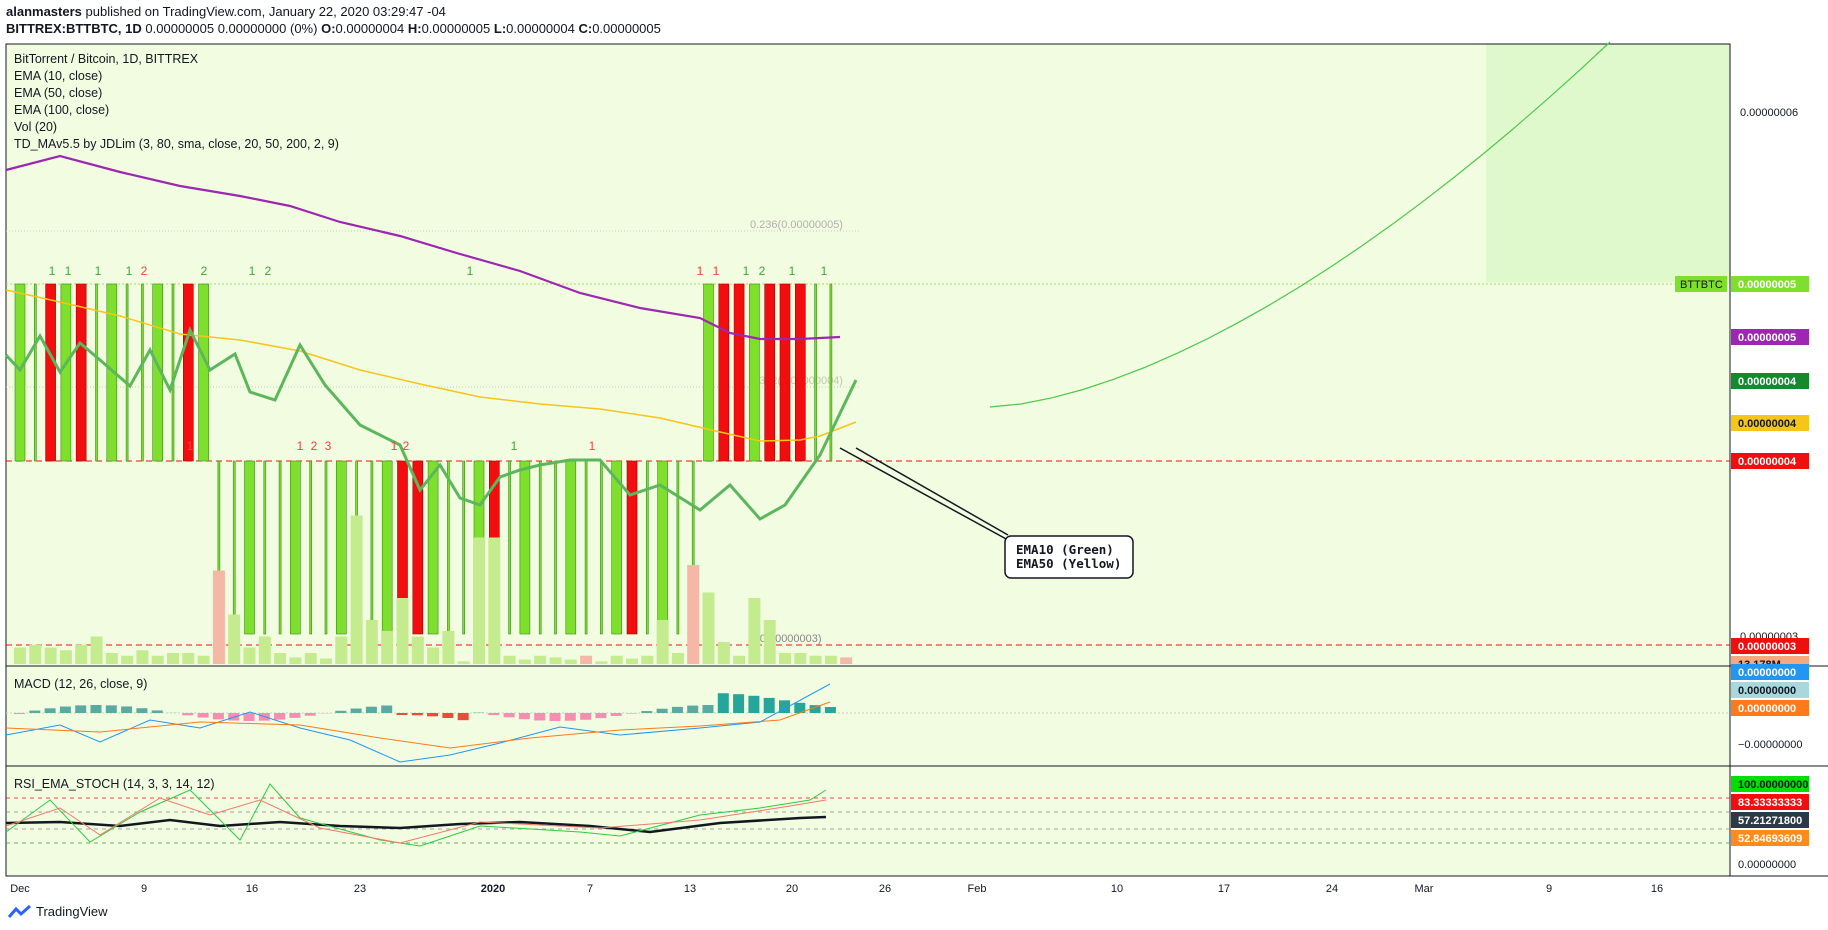 Image resolution: width=1828 pixels, height=930 pixels. I want to click on tradingview-logo: TradingView, so click(58, 911).